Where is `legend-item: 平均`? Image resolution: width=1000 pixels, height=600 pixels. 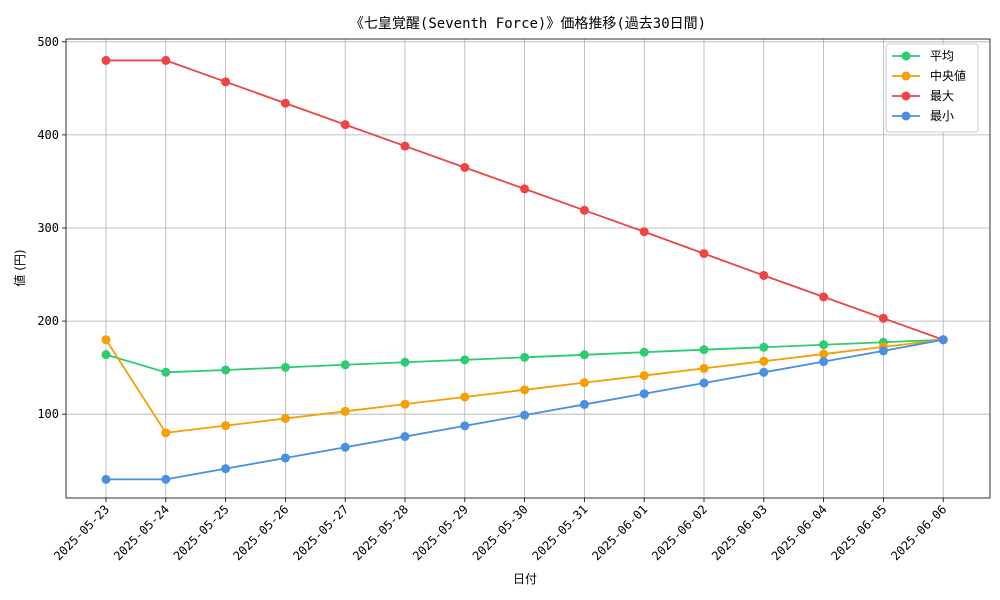 legend-item: 平均 is located at coordinates (923, 56).